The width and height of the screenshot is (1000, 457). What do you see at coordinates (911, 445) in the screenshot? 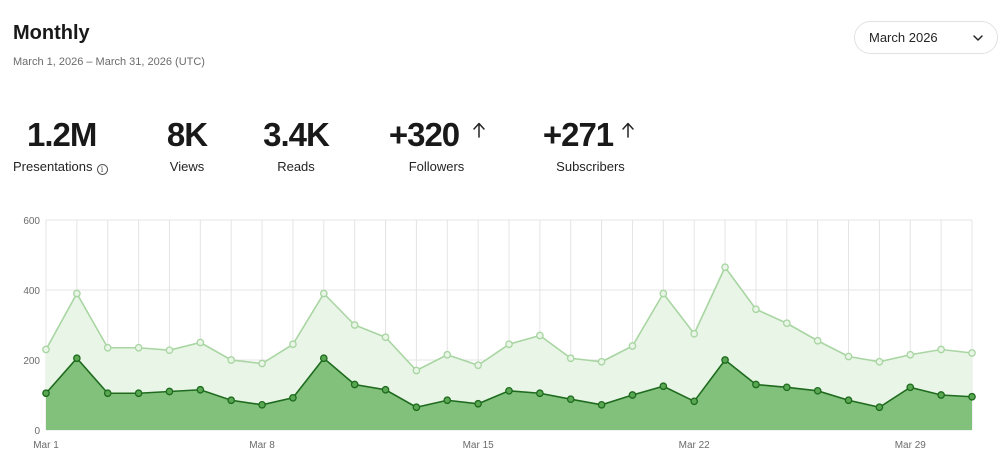
I see `x-tick-label: Mar 29` at bounding box center [911, 445].